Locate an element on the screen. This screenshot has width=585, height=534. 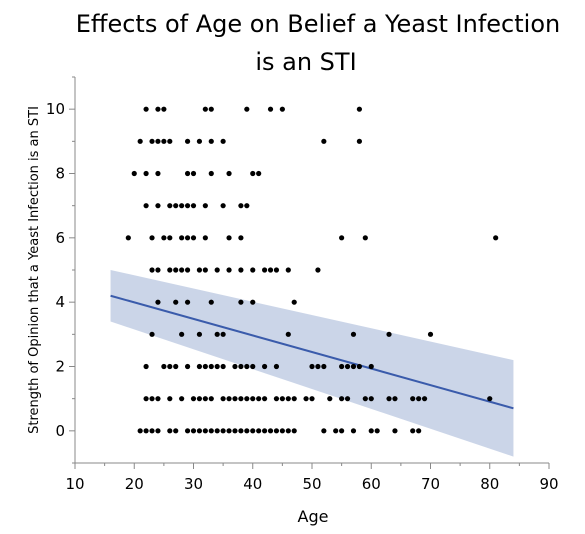
y-axis-ticks: 0 2 4 6 8 10 is located at coordinates (60, 270).